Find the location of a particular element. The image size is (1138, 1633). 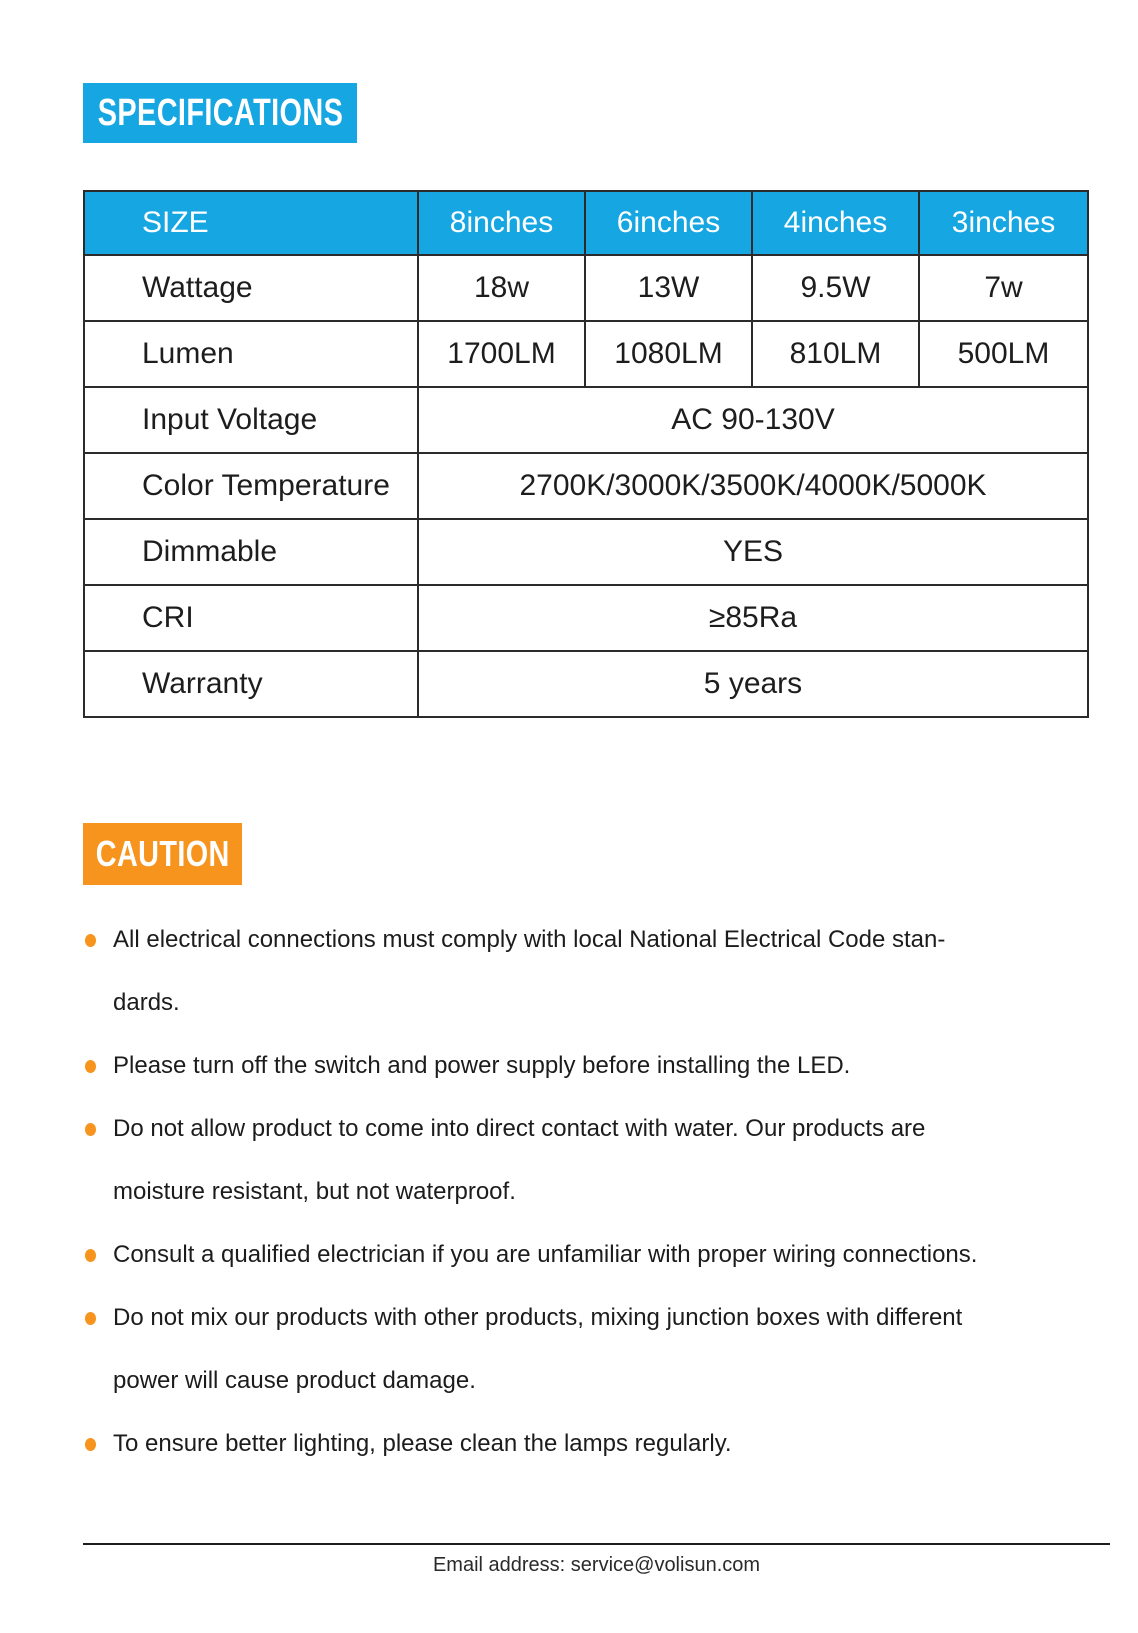

table-header-4inches: 4inches is located at coordinates (835, 223).